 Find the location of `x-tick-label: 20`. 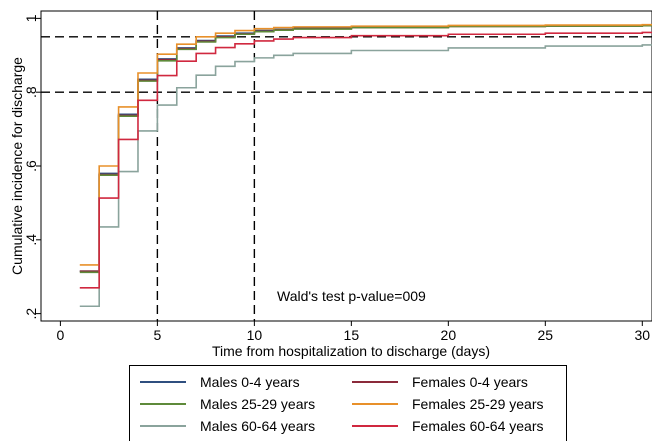

x-tick-label: 20 is located at coordinates (449, 335).